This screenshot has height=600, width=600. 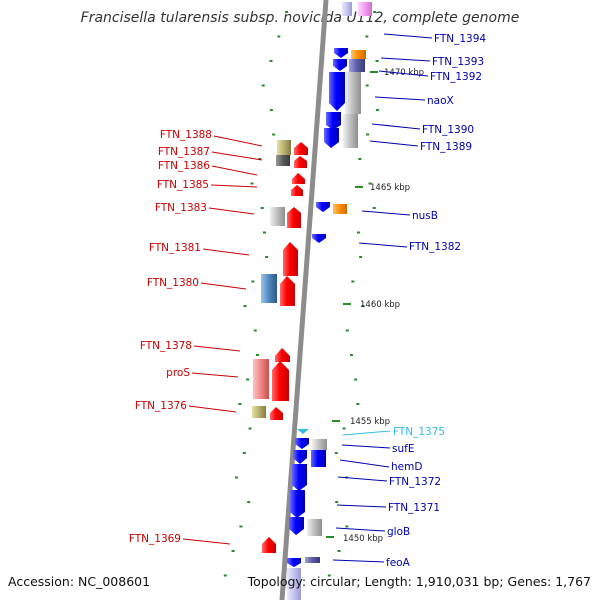 I want to click on gene-label-glob: gloB, so click(x=398, y=532).